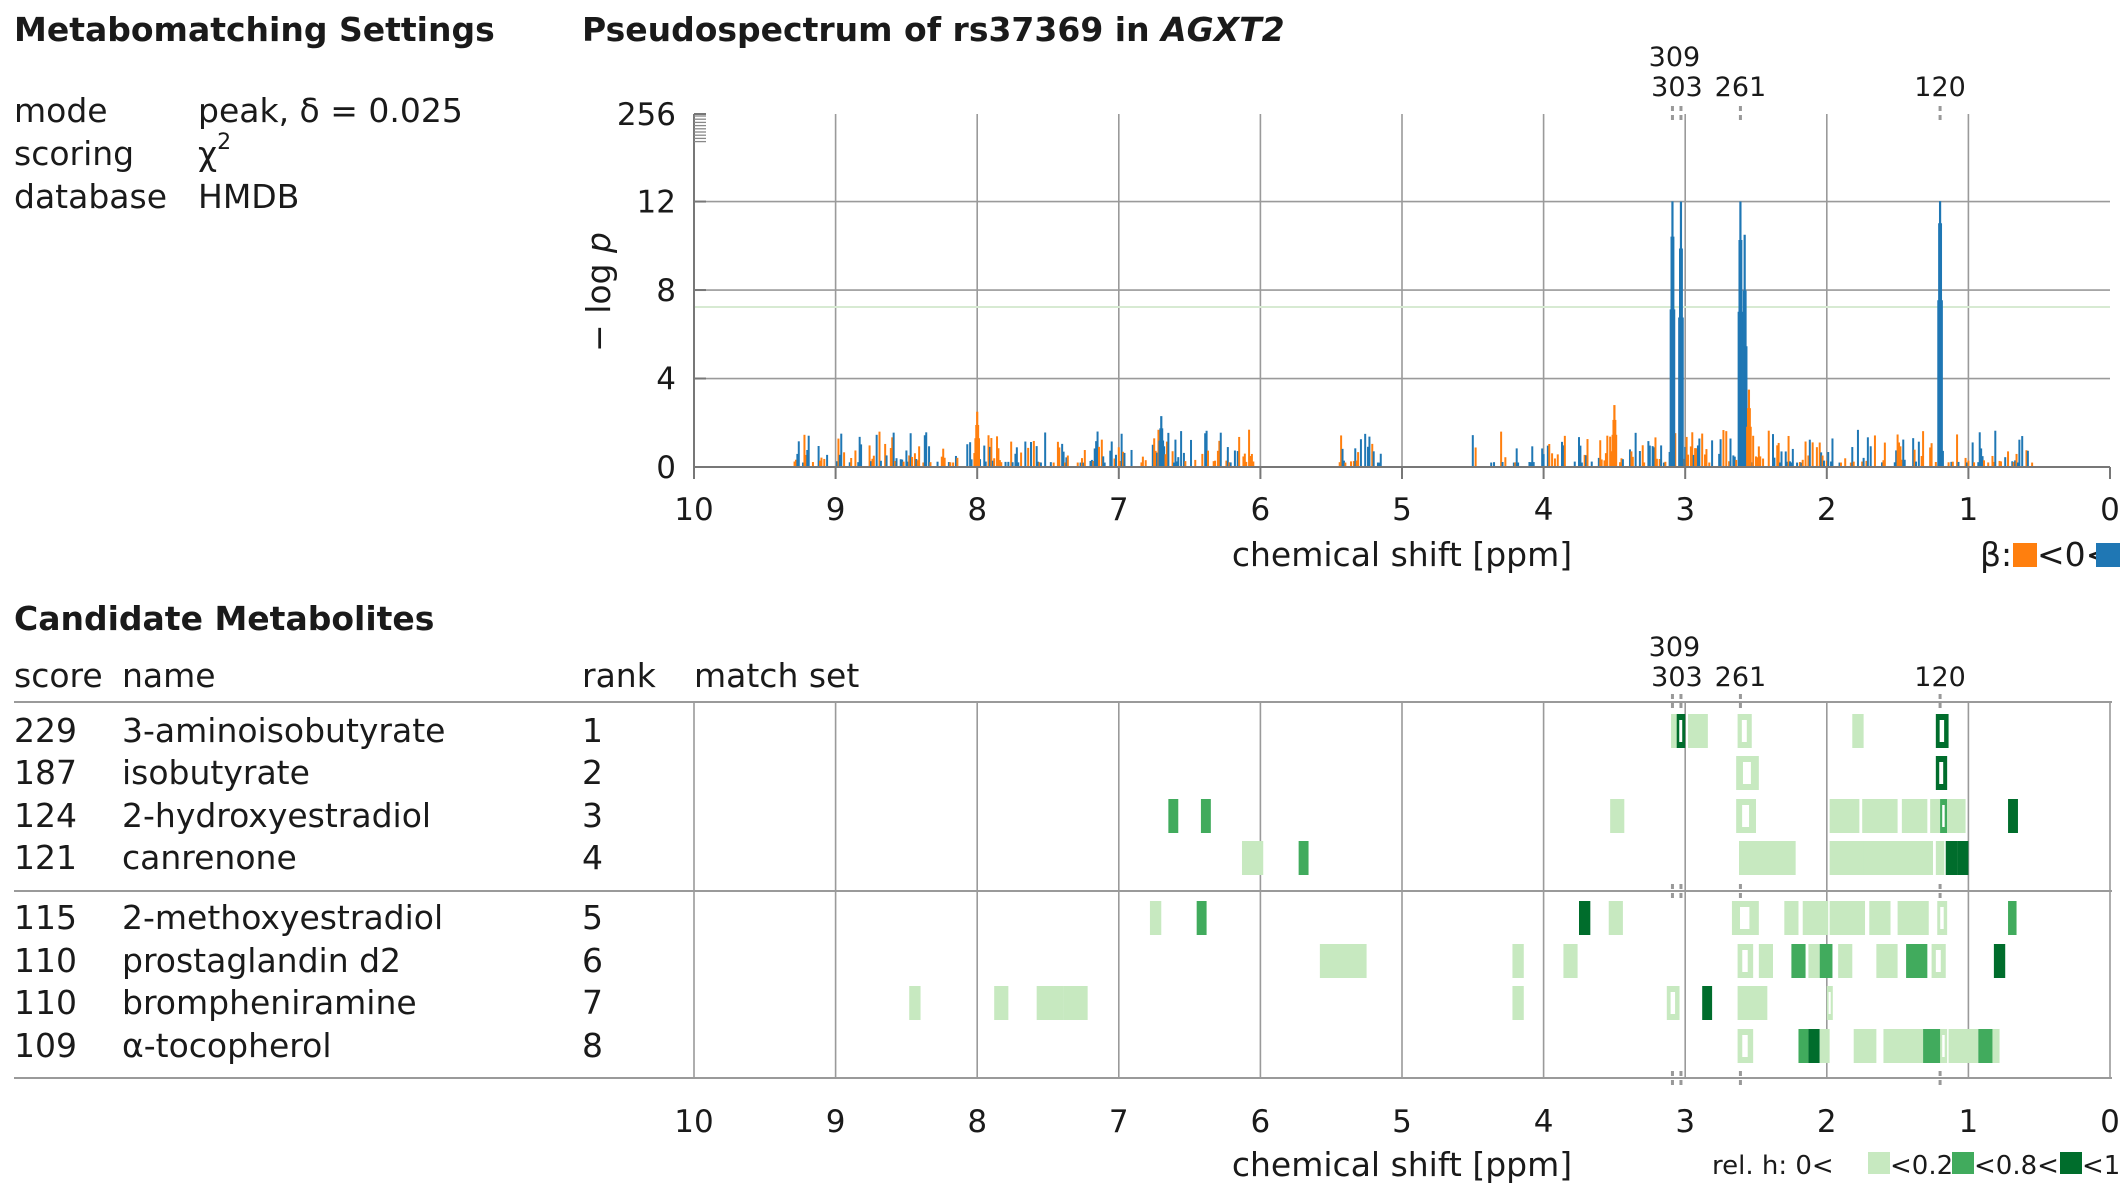 The image size is (2126, 1202). Describe the element at coordinates (666, 380) in the screenshot. I see `spectrum-y-tick-label: 4` at that location.